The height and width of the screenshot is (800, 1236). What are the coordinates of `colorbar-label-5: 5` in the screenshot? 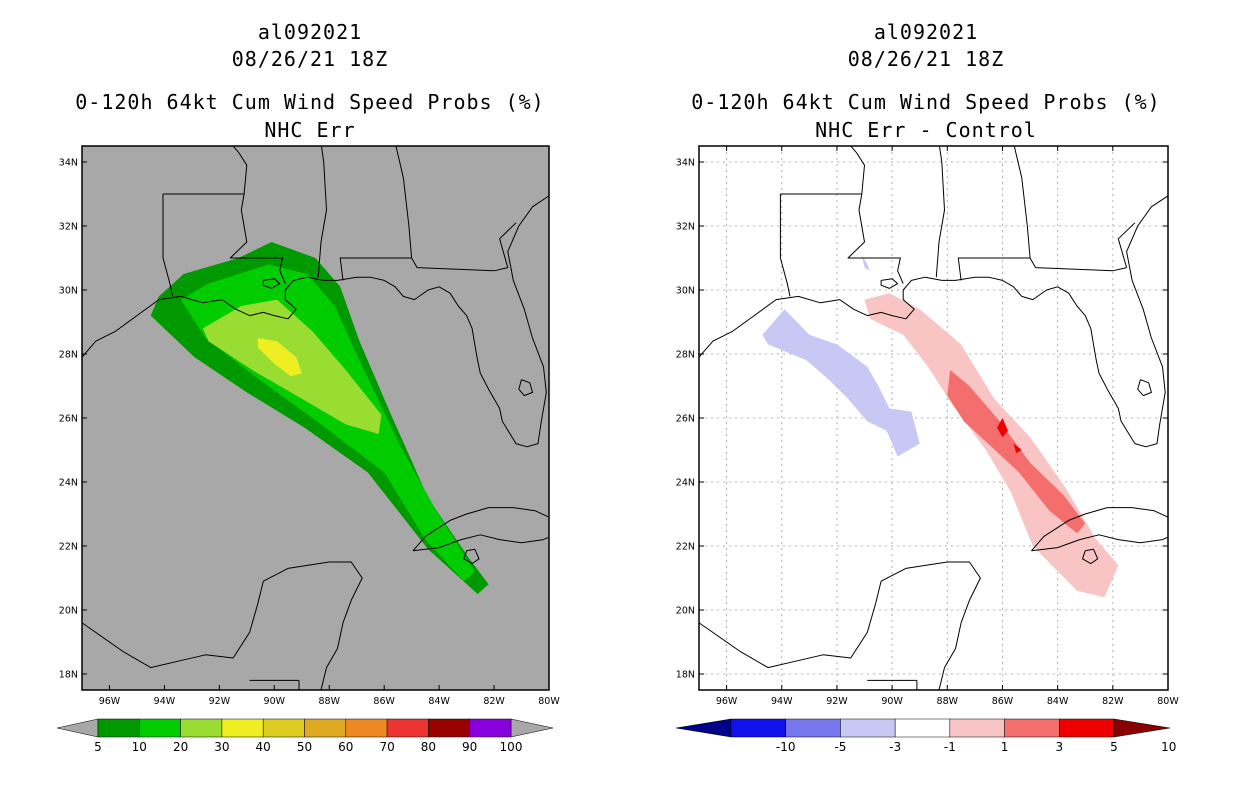 It's located at (1114, 747).